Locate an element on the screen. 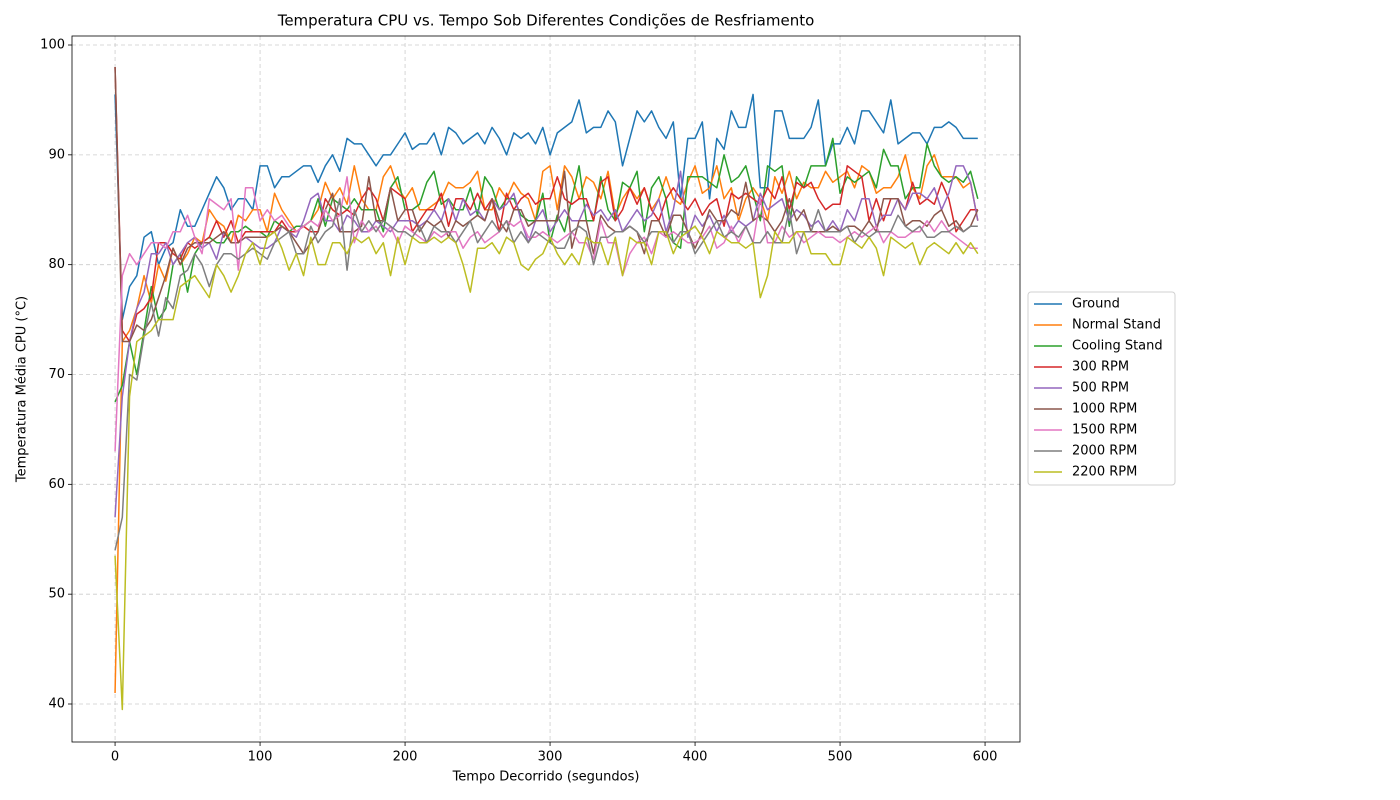 This screenshot has width=1400, height=800. y-tick-label: 60 is located at coordinates (56, 484).